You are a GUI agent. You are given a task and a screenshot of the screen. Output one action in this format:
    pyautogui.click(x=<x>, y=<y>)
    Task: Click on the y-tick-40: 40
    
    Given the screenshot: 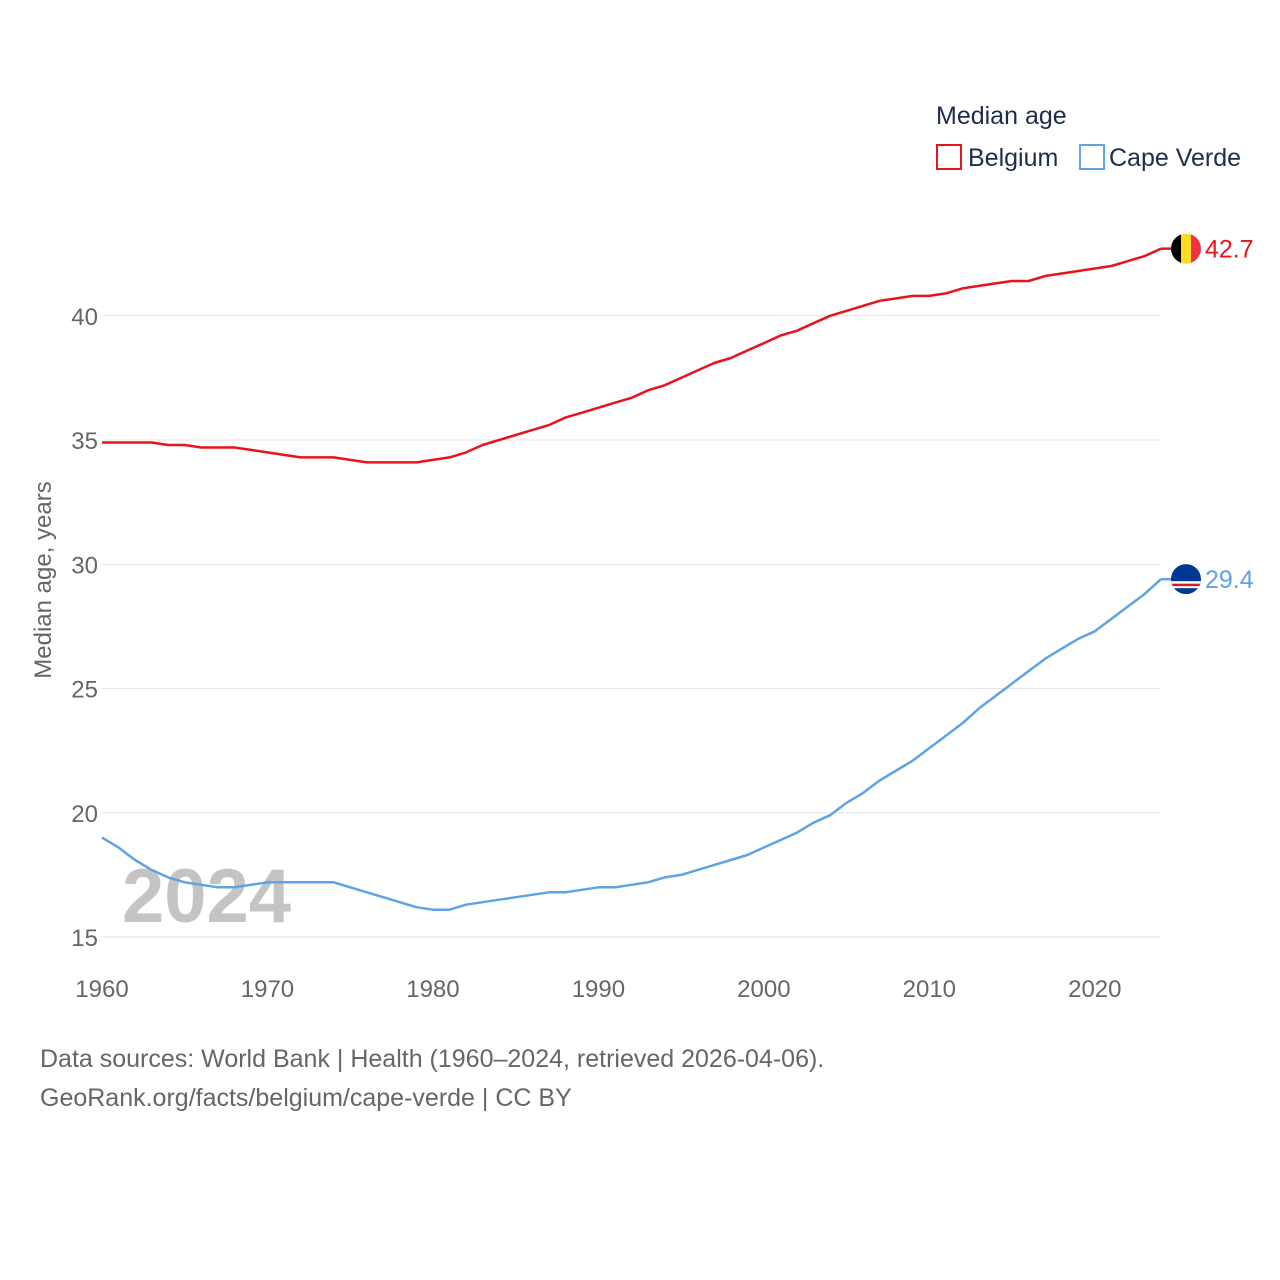 What is the action you would take?
    pyautogui.click(x=84, y=317)
    